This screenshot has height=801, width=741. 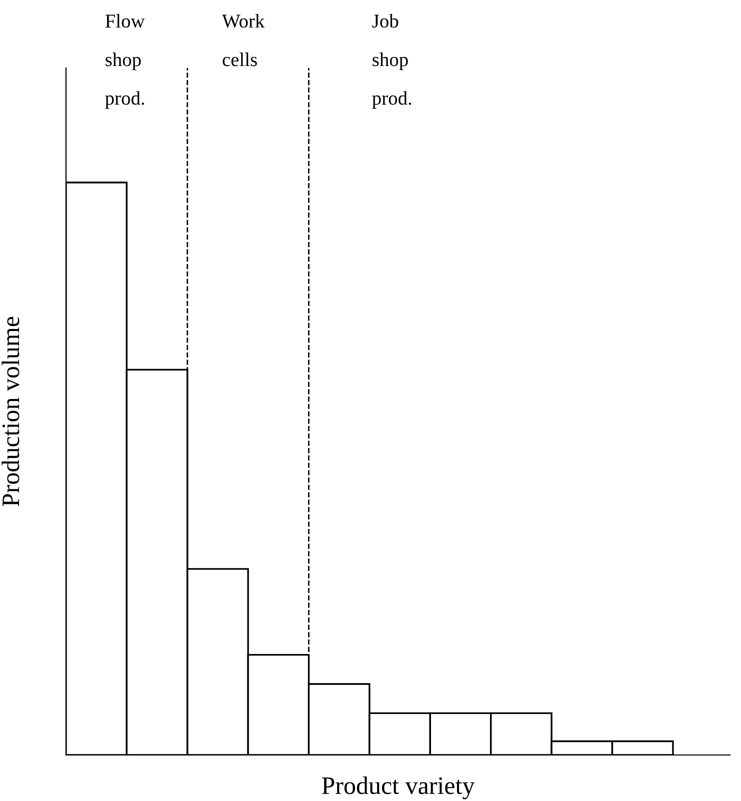 I want to click on text: Flow shop prod., so click(x=125, y=61).